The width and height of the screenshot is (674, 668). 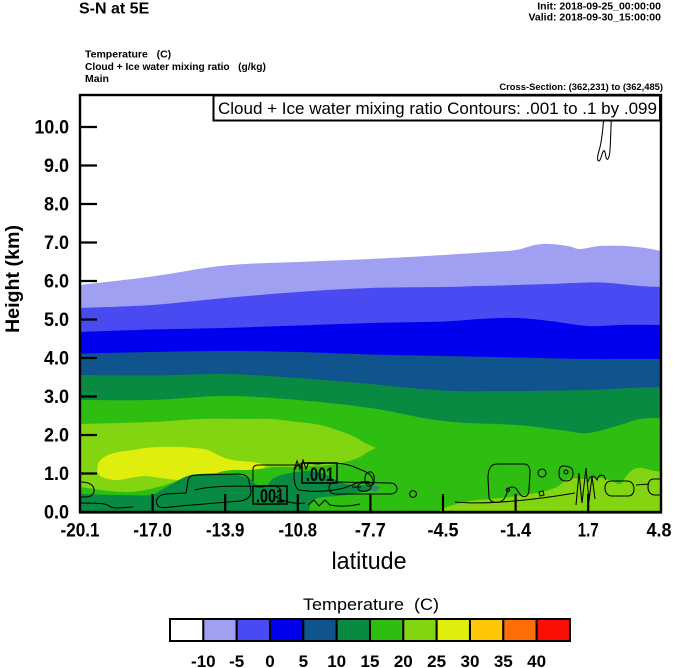 I want to click on svg-text: 30, so click(x=470, y=660).